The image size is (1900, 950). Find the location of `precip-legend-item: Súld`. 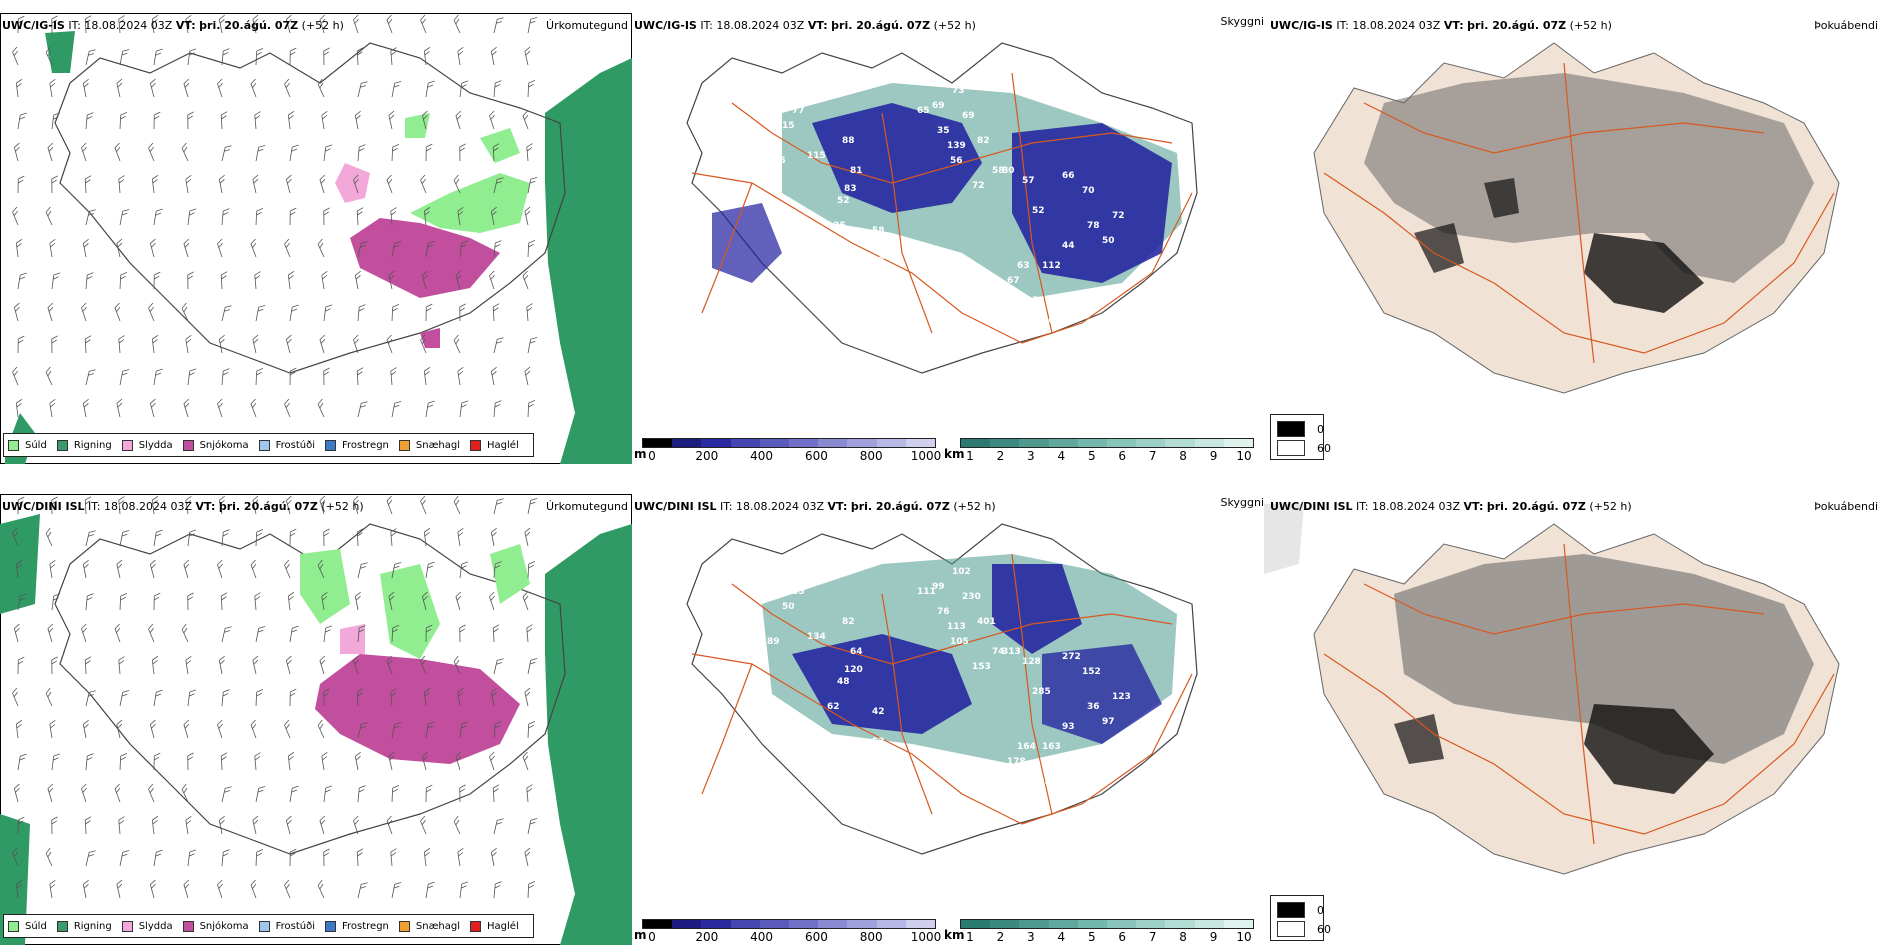

precip-legend-item: Súld is located at coordinates (27, 926).